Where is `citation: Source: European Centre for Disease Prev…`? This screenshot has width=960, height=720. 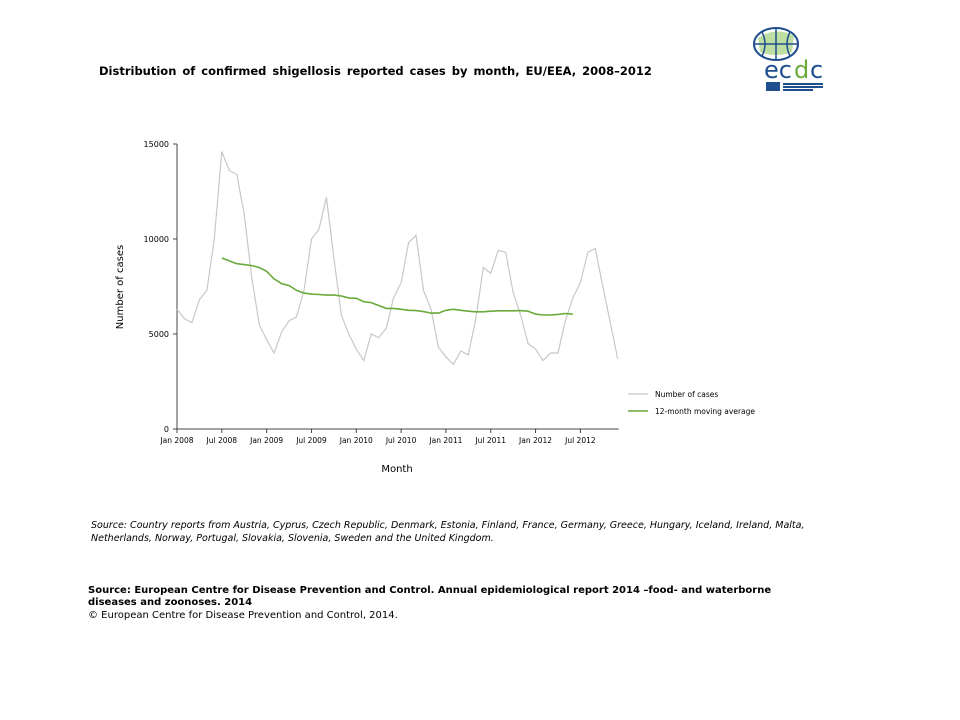 citation: Source: European Centre for Disease Prev… is located at coordinates (430, 596).